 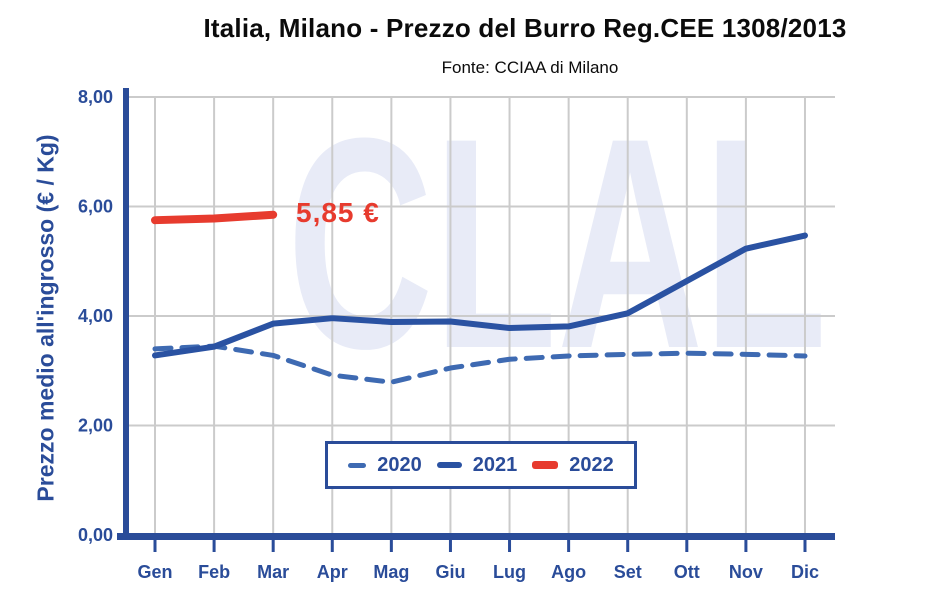 What do you see at coordinates (214, 217) in the screenshot?
I see `series-line-2022` at bounding box center [214, 217].